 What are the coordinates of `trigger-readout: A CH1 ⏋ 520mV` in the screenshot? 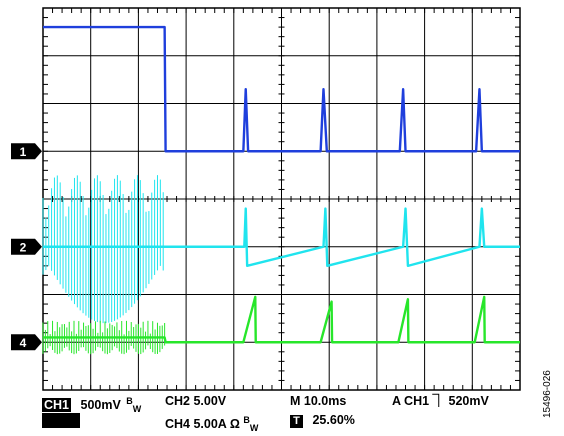 It's located at (440, 401).